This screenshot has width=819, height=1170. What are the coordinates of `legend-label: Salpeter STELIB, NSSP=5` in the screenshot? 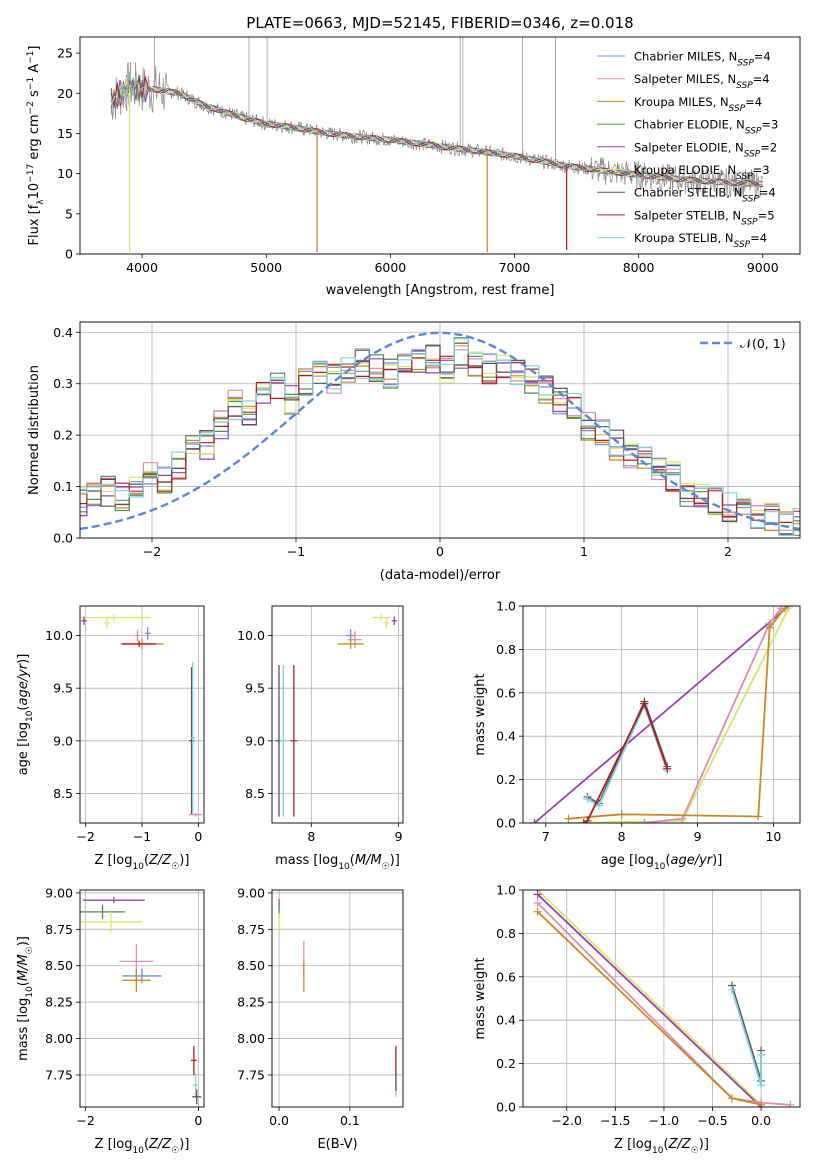 It's located at (704, 217).